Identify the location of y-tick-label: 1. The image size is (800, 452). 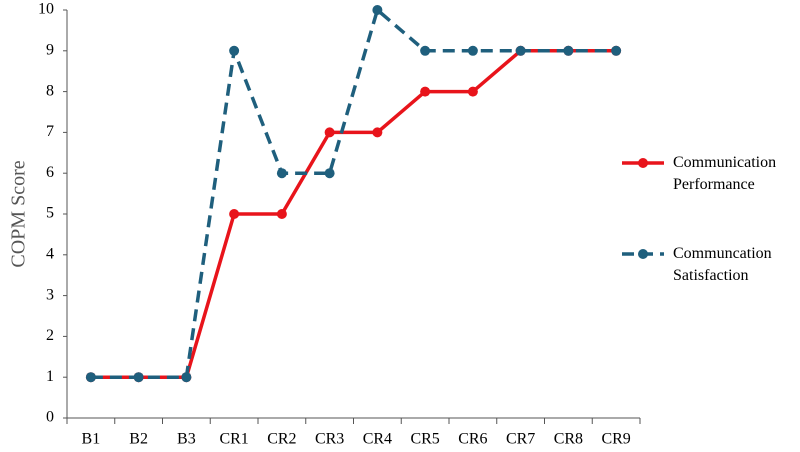
(50, 376).